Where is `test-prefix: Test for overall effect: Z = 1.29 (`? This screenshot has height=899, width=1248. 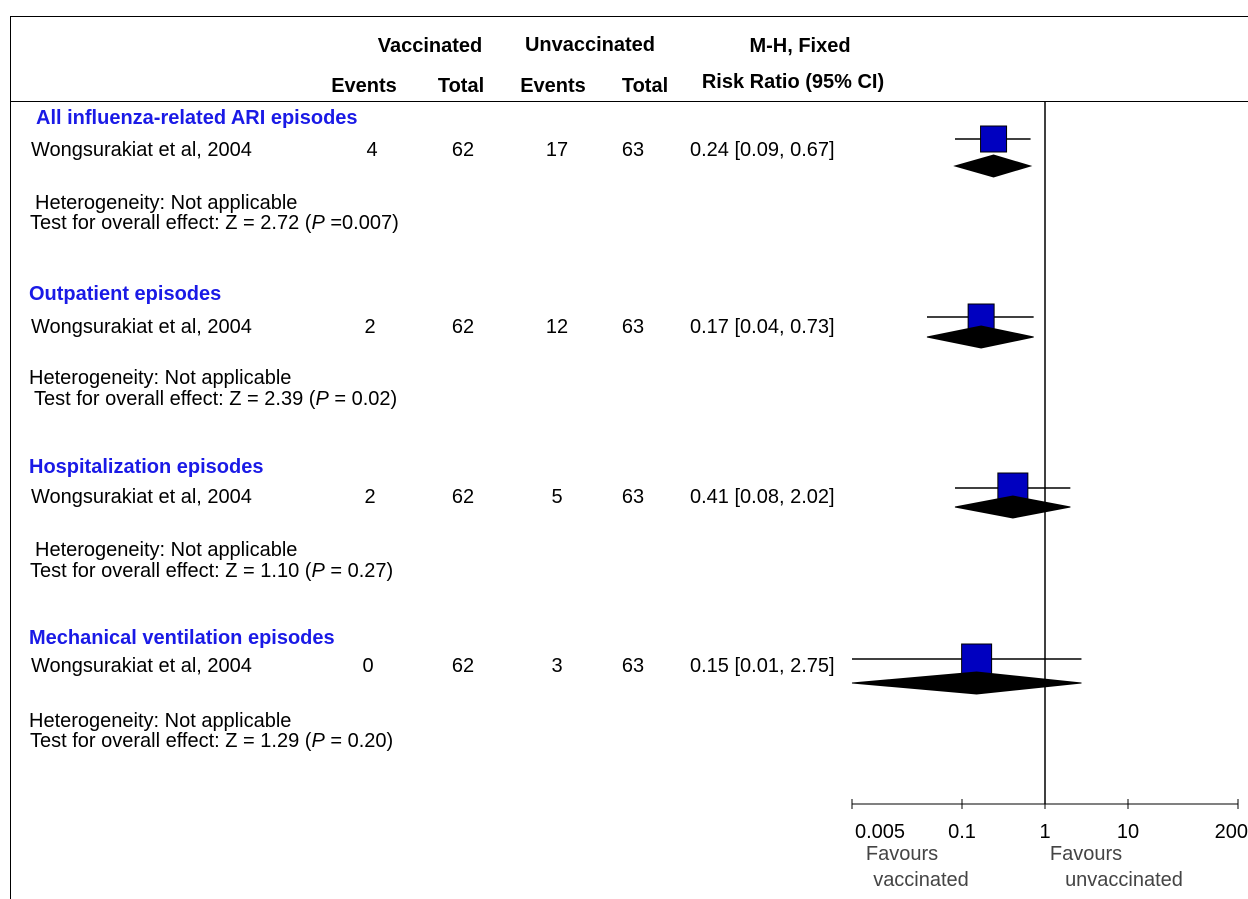
test-prefix: Test for overall effect: Z = 1.29 ( is located at coordinates (171, 741).